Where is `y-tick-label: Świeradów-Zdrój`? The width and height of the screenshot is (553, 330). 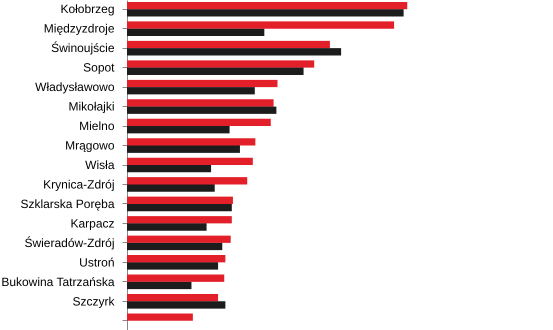 y-tick-label: Świeradów-Zdrój is located at coordinates (69, 243).